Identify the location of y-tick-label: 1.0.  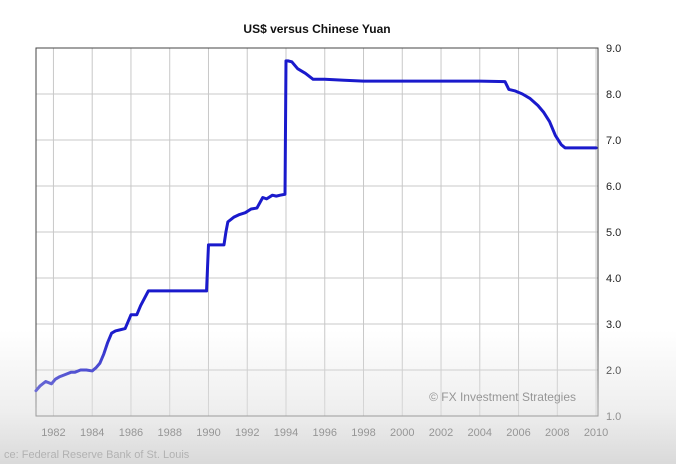
(613, 417).